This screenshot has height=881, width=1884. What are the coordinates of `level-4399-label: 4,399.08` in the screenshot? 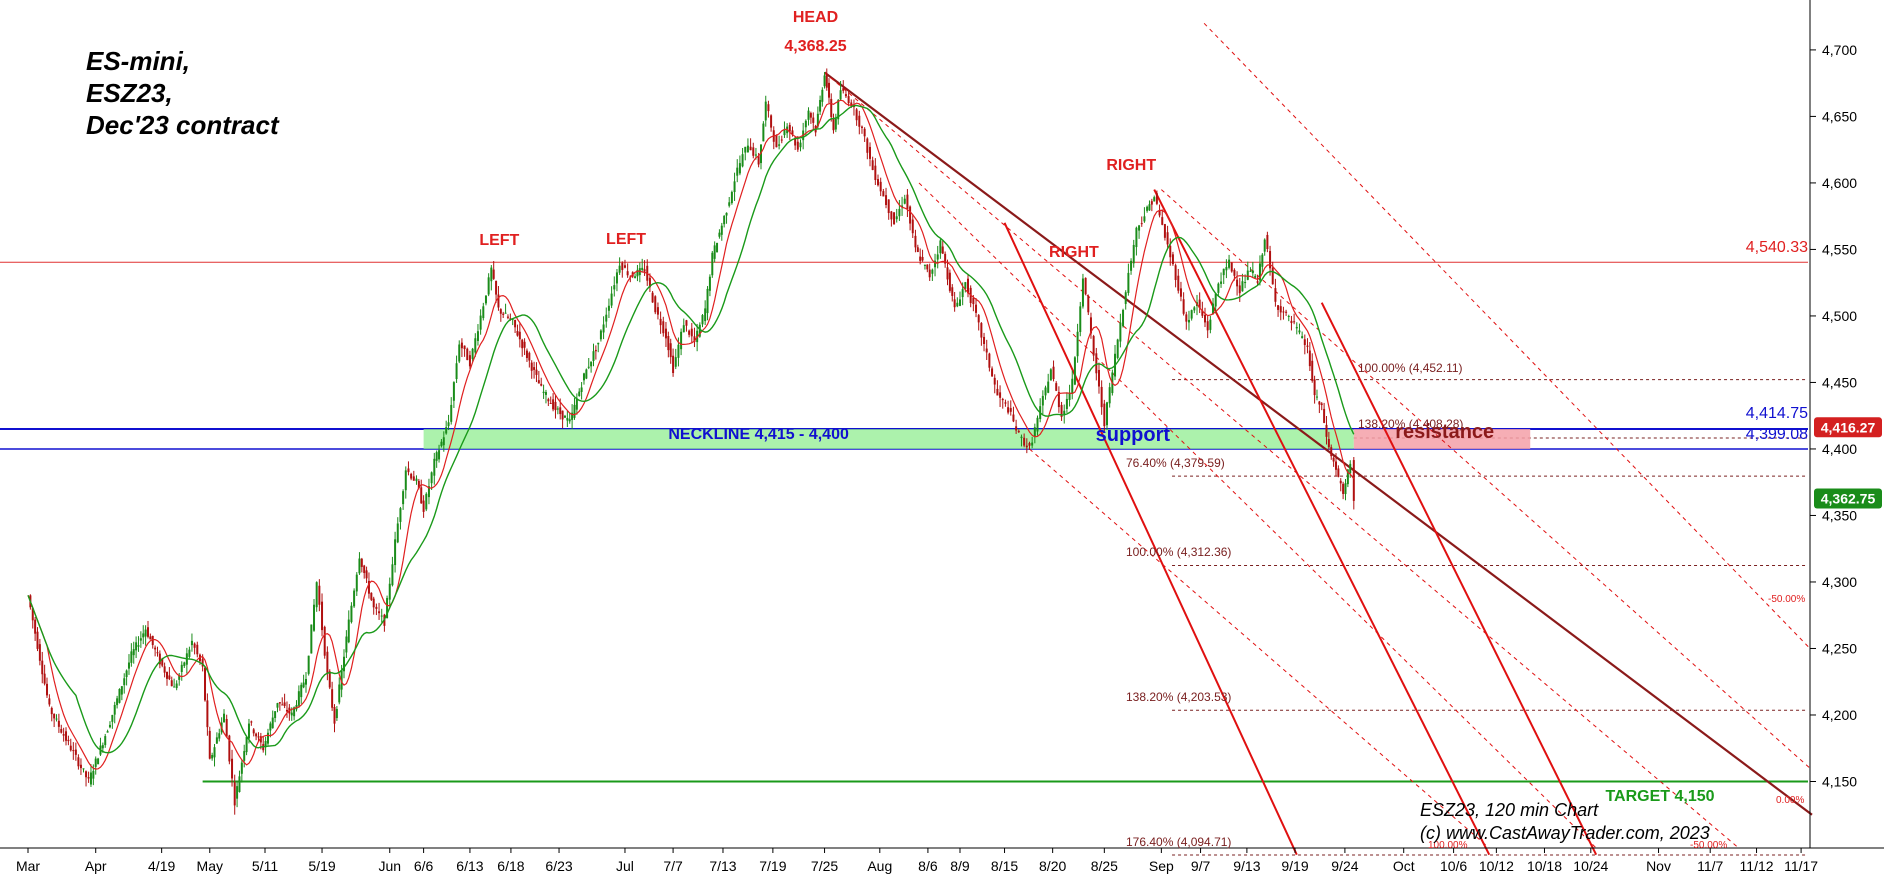 It's located at (1777, 434).